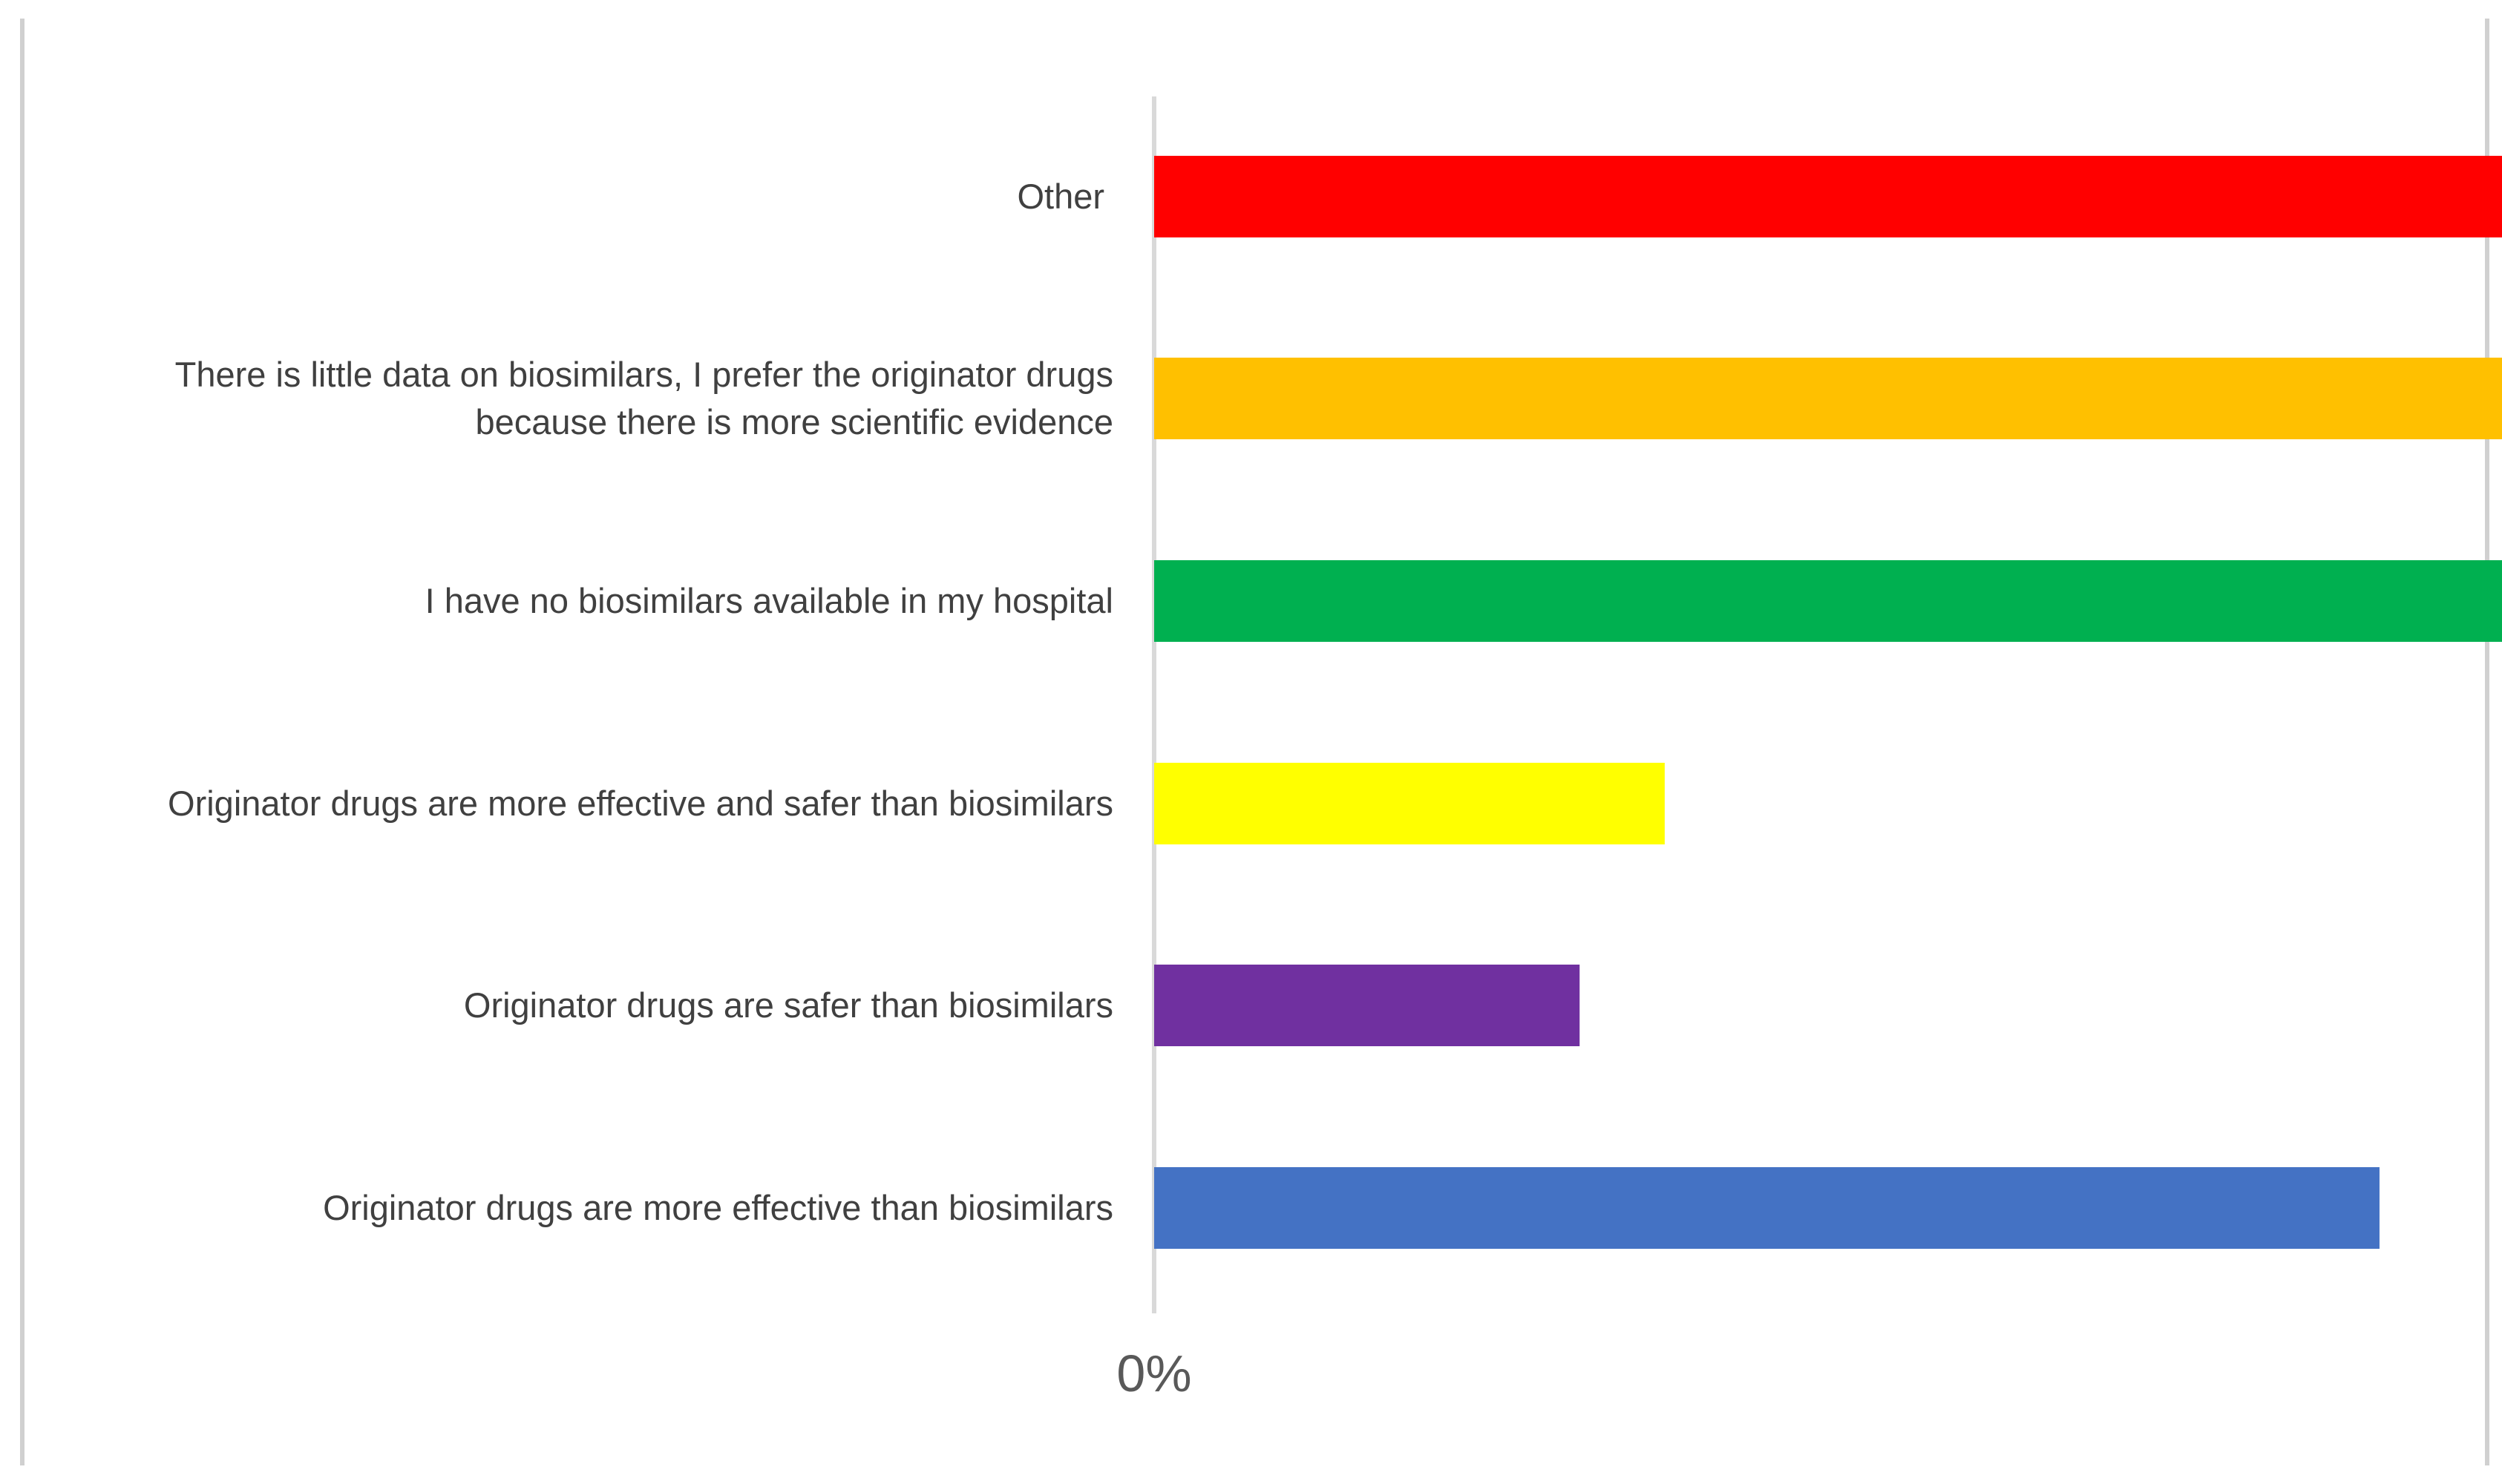 This screenshot has height=1484, width=2502. I want to click on x-axis-tick-labels: 0%10%20%30%40%50%60%70%, so click(1153, 1373).